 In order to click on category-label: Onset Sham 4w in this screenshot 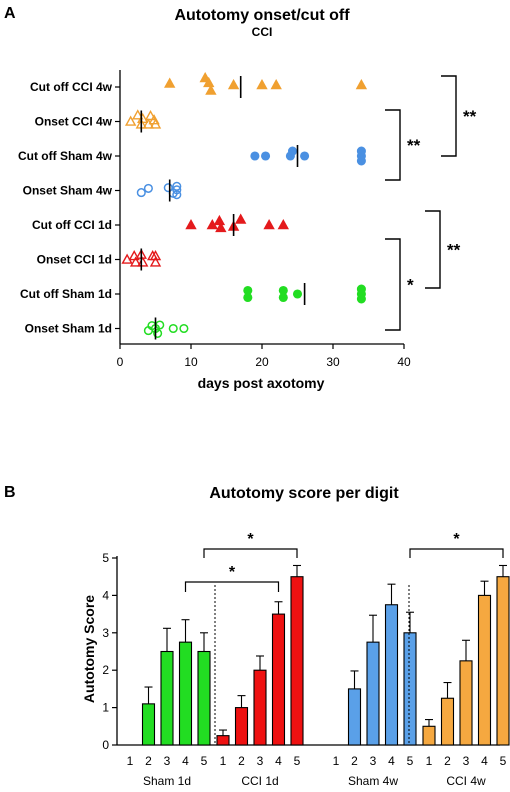, I will do `click(68, 191)`.